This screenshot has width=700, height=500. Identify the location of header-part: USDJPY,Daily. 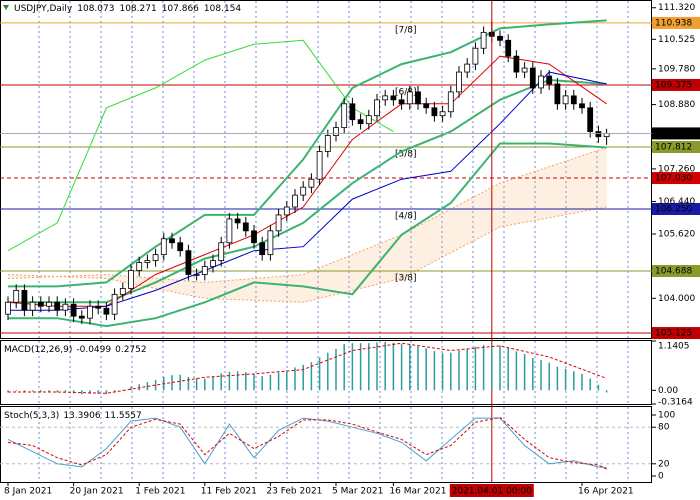
(43, 9).